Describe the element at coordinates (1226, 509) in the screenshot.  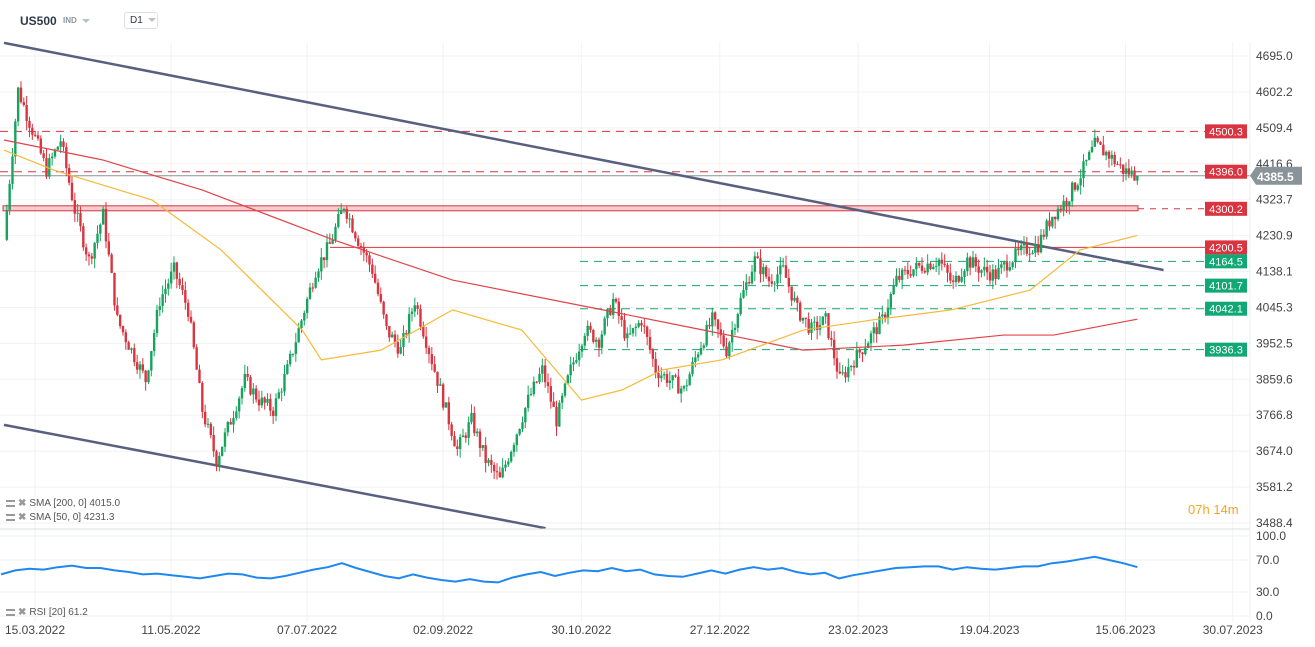
I see `countdown-minutes: 14m` at that location.